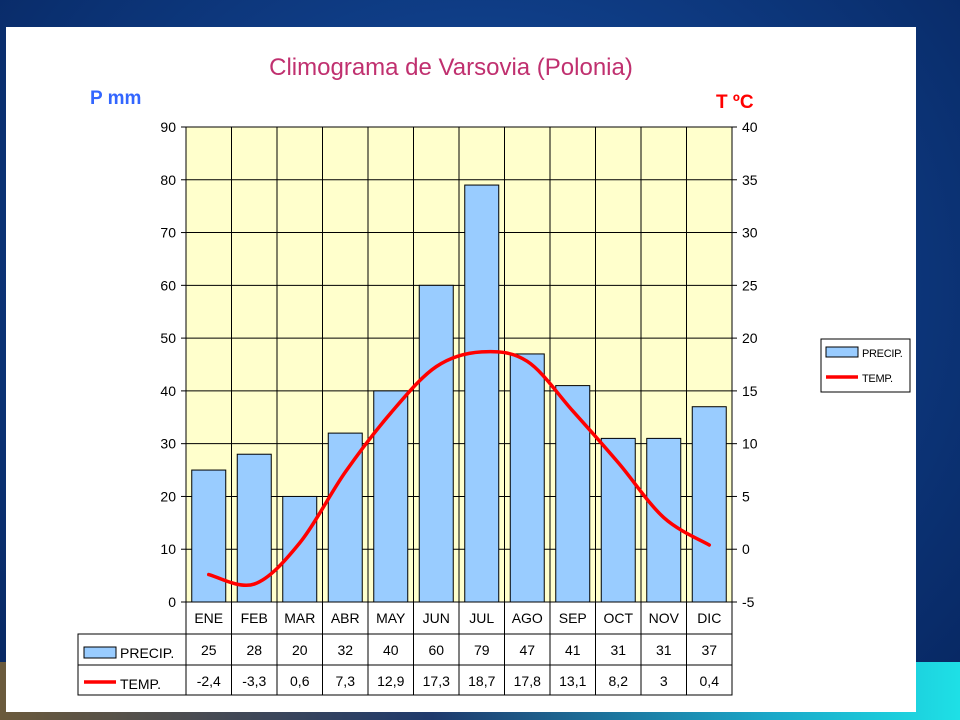  What do you see at coordinates (300, 549) in the screenshot?
I see `precip-bar-mar` at bounding box center [300, 549].